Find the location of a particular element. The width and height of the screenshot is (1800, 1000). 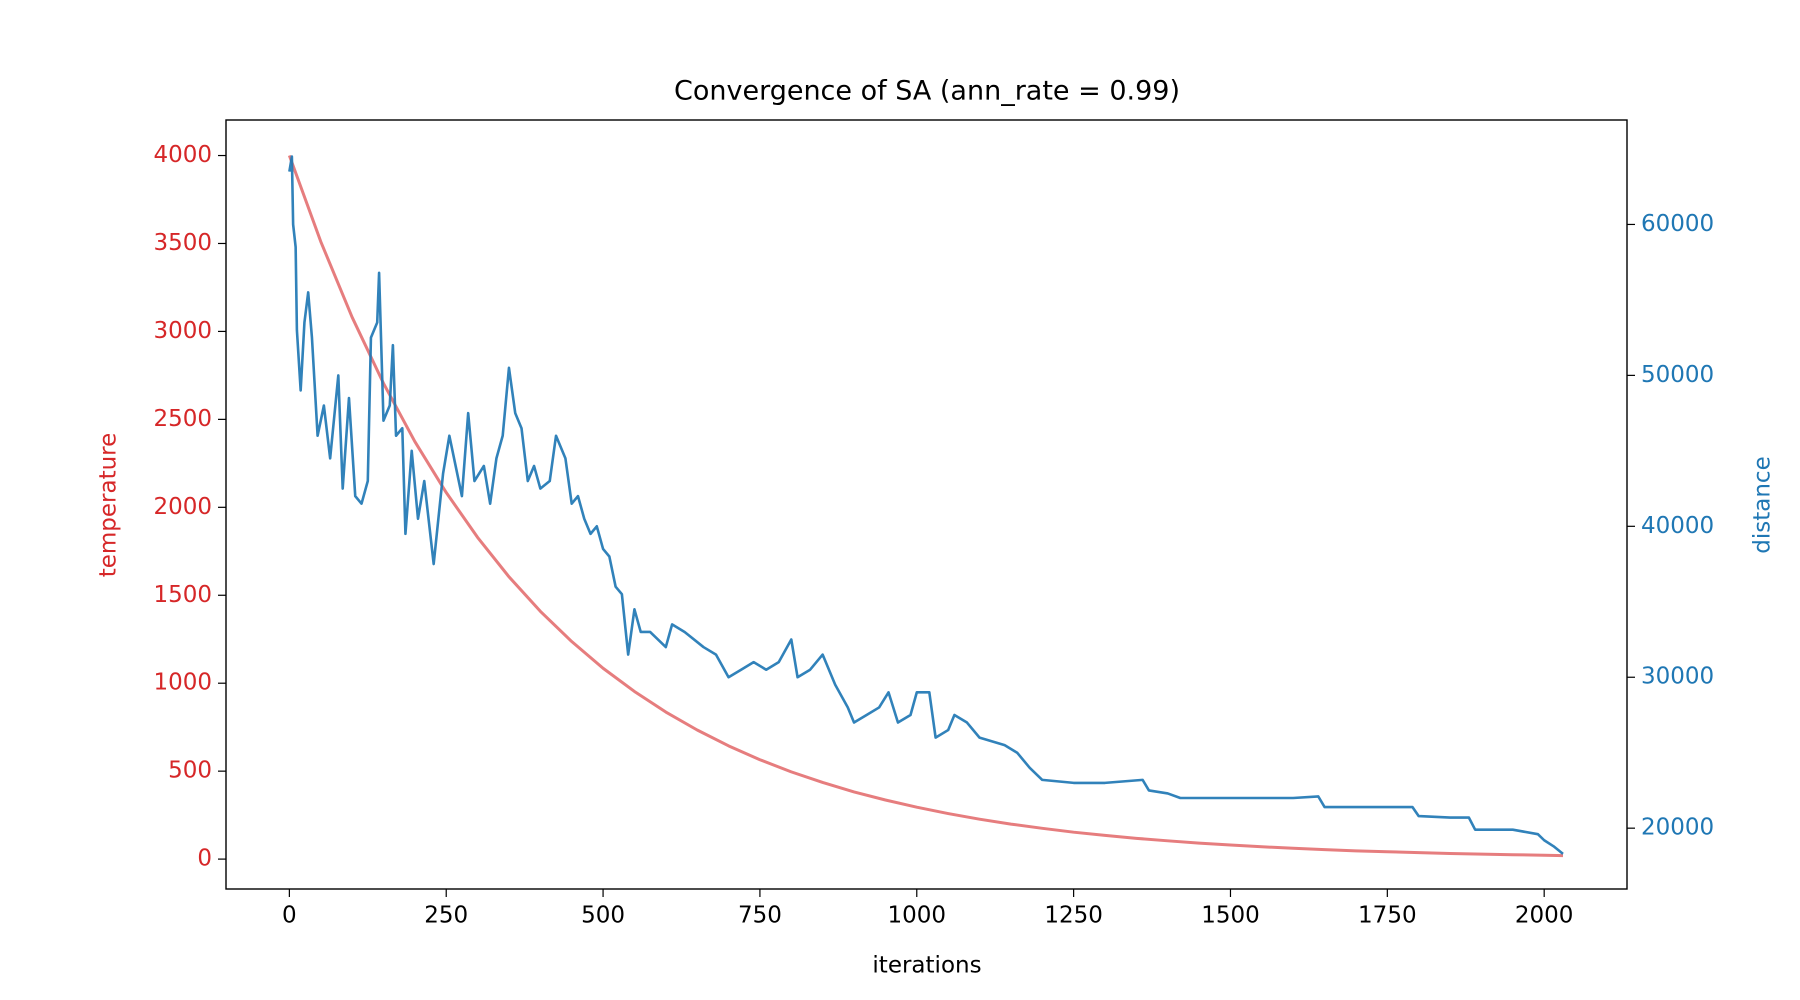

x-tick-label: 1250 is located at coordinates (1073, 916).